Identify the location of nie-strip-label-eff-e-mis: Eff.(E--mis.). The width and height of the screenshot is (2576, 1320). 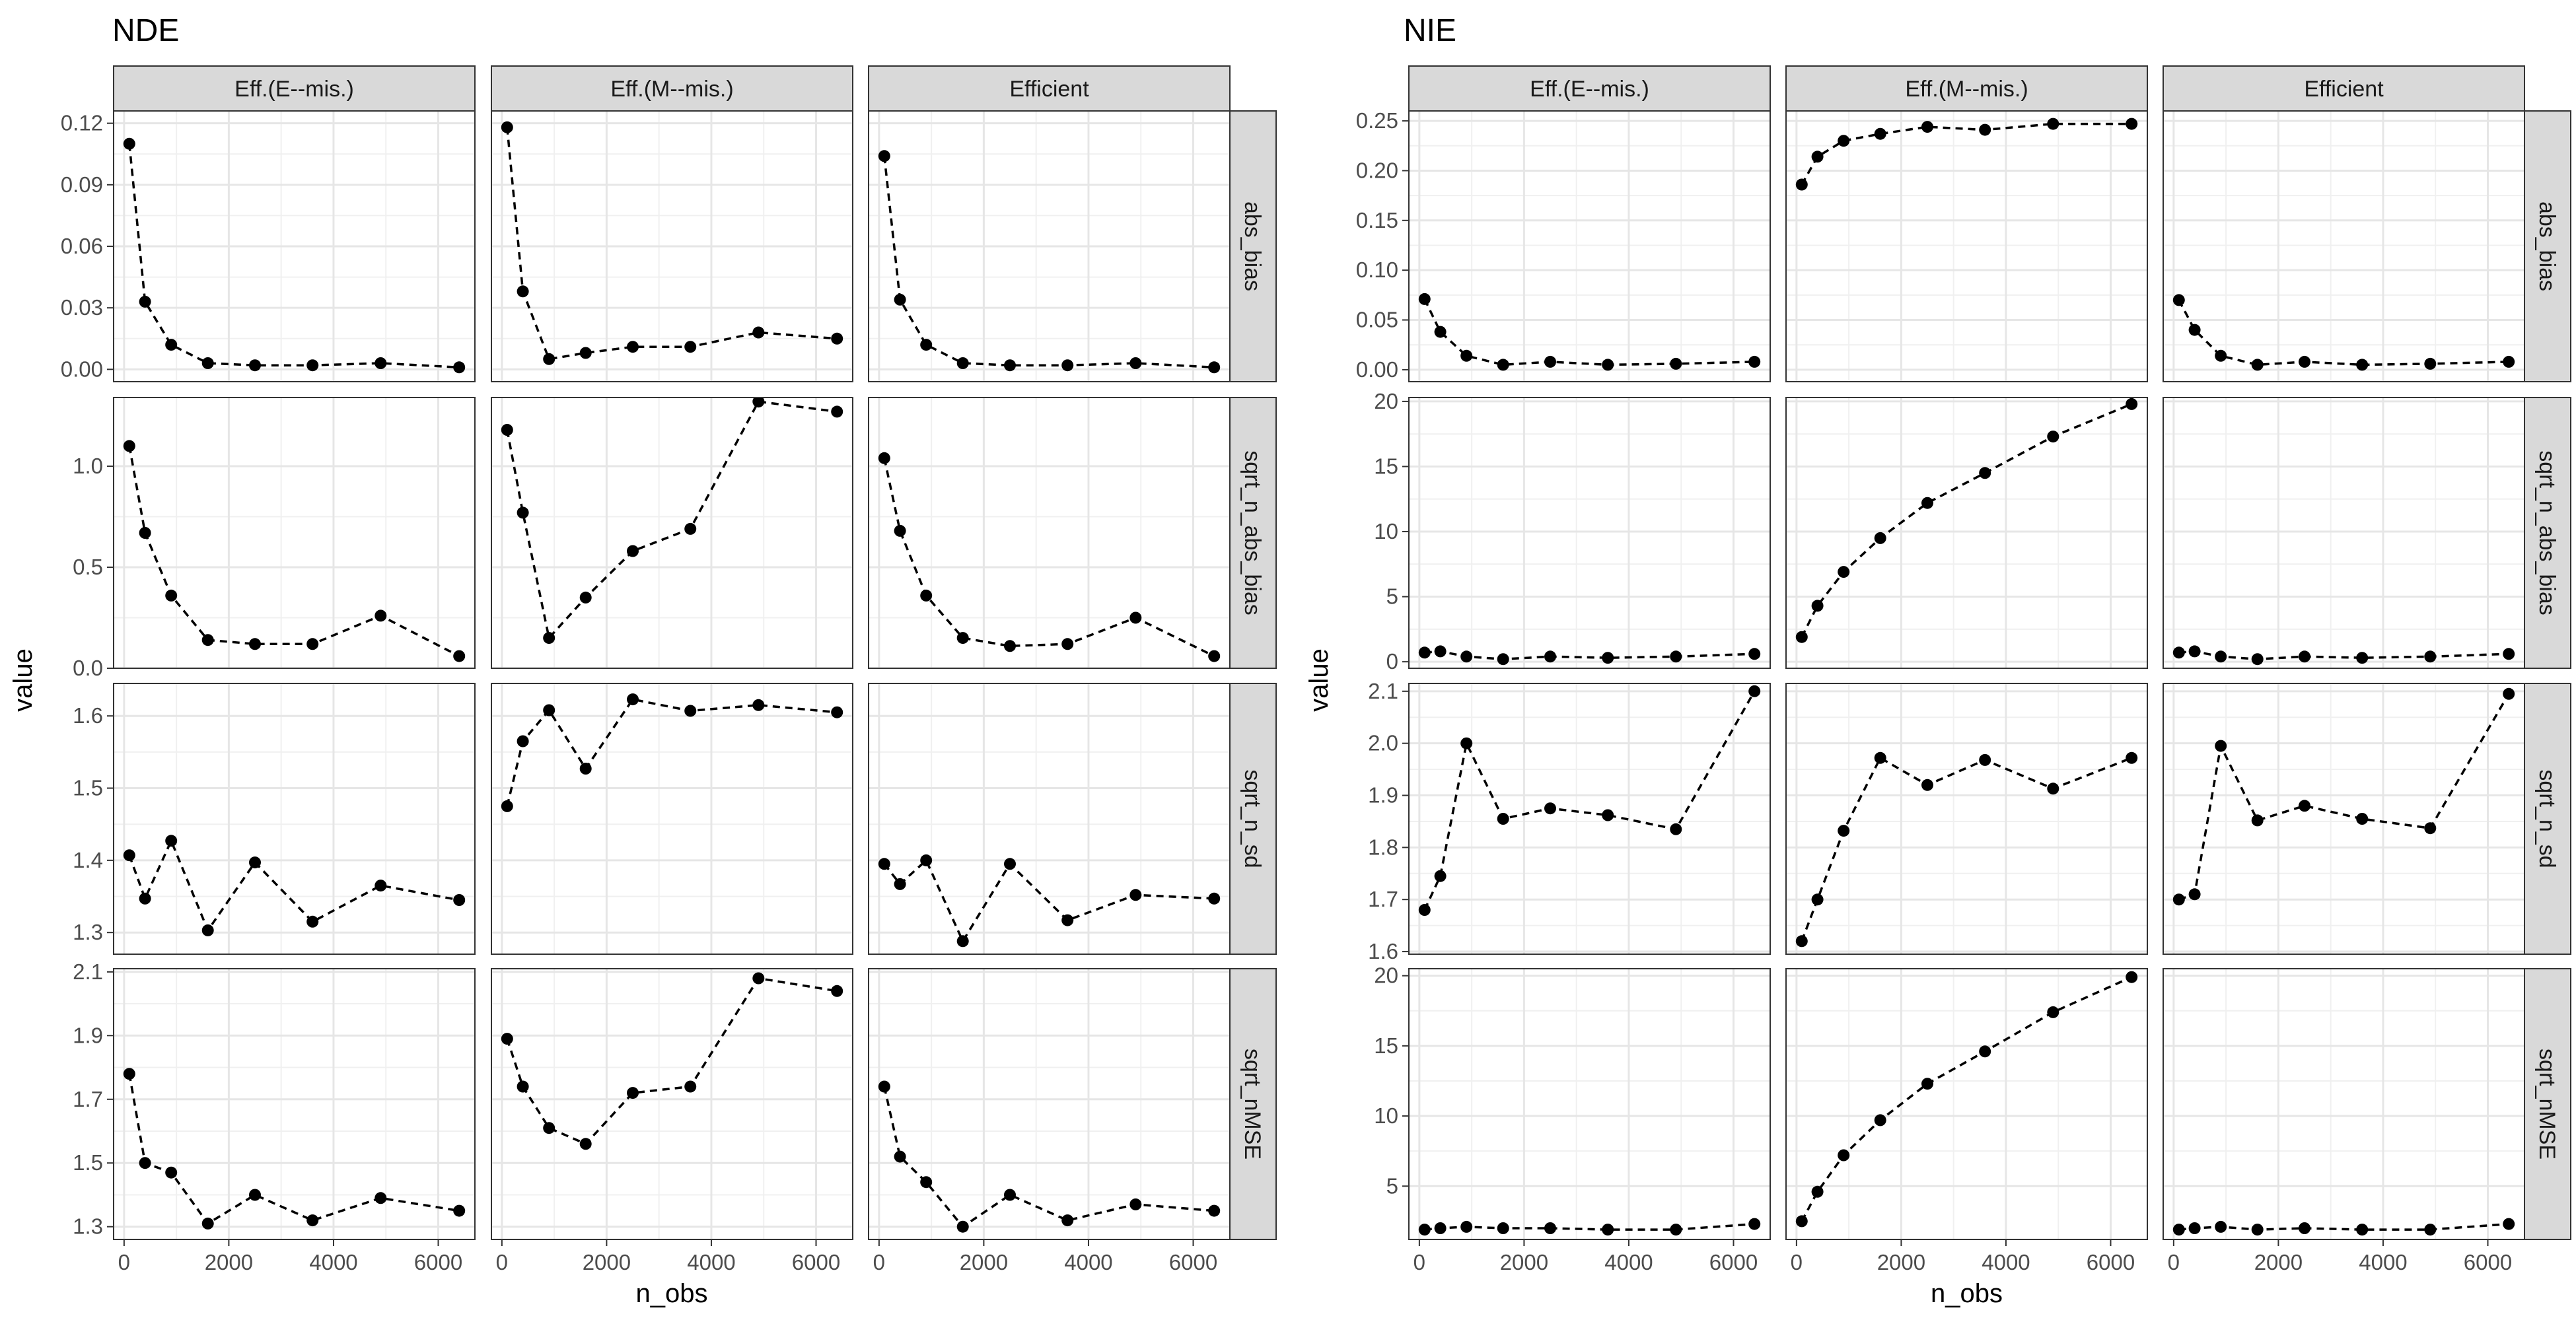
(1590, 89).